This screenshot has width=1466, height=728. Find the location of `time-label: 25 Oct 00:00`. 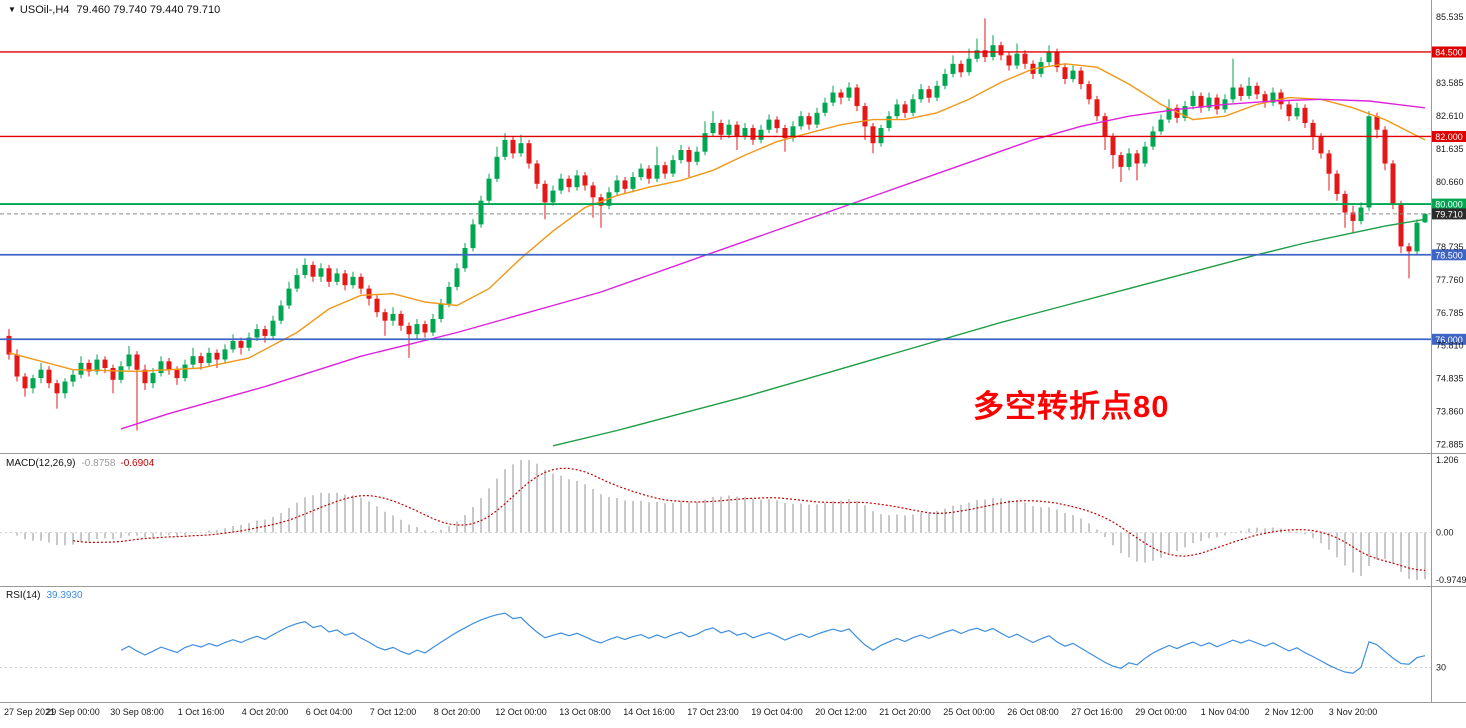

time-label: 25 Oct 00:00 is located at coordinates (969, 712).